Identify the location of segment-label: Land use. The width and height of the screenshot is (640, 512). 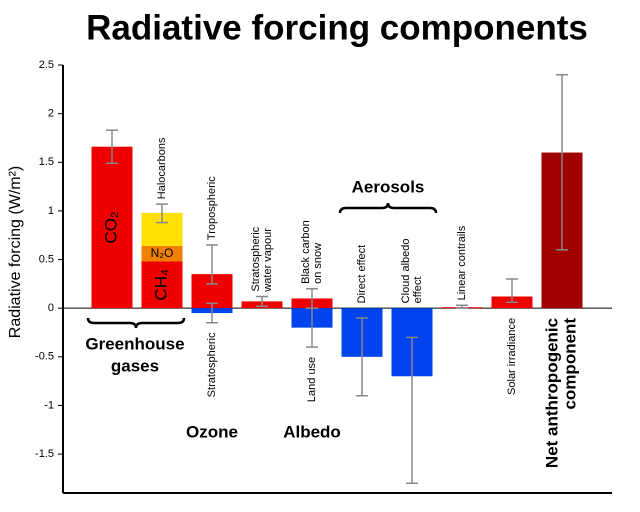
(312, 379).